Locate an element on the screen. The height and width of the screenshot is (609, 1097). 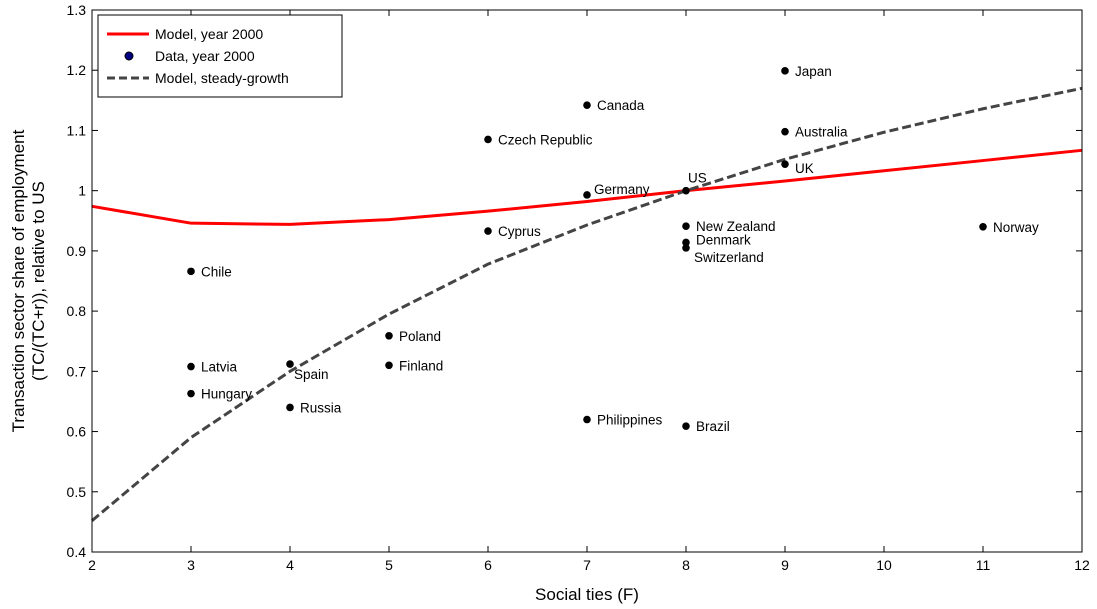
legend-data-2000-label: Data, year 2000 is located at coordinates (205, 56).